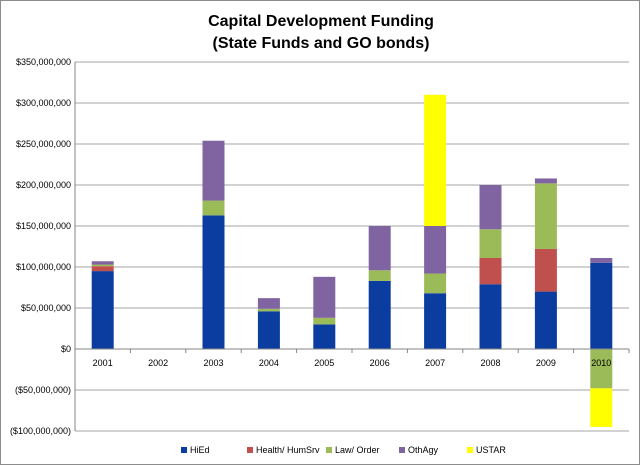 The width and height of the screenshot is (640, 465). Describe the element at coordinates (43, 267) in the screenshot. I see `y-tick-label: $100,000,000` at that location.